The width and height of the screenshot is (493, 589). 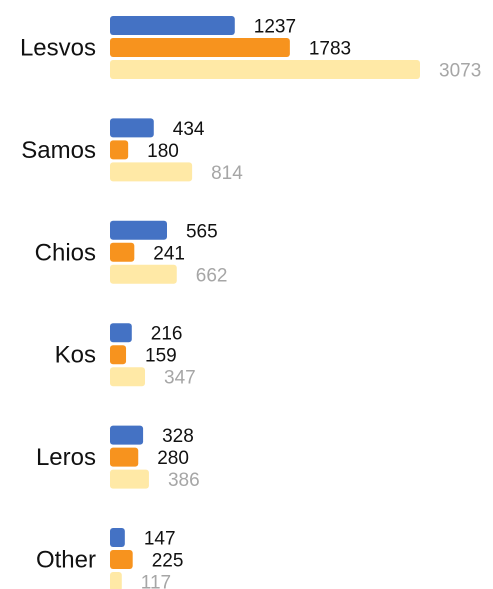 What do you see at coordinates (129, 479) in the screenshot?
I see `bar-yellow-leros` at bounding box center [129, 479].